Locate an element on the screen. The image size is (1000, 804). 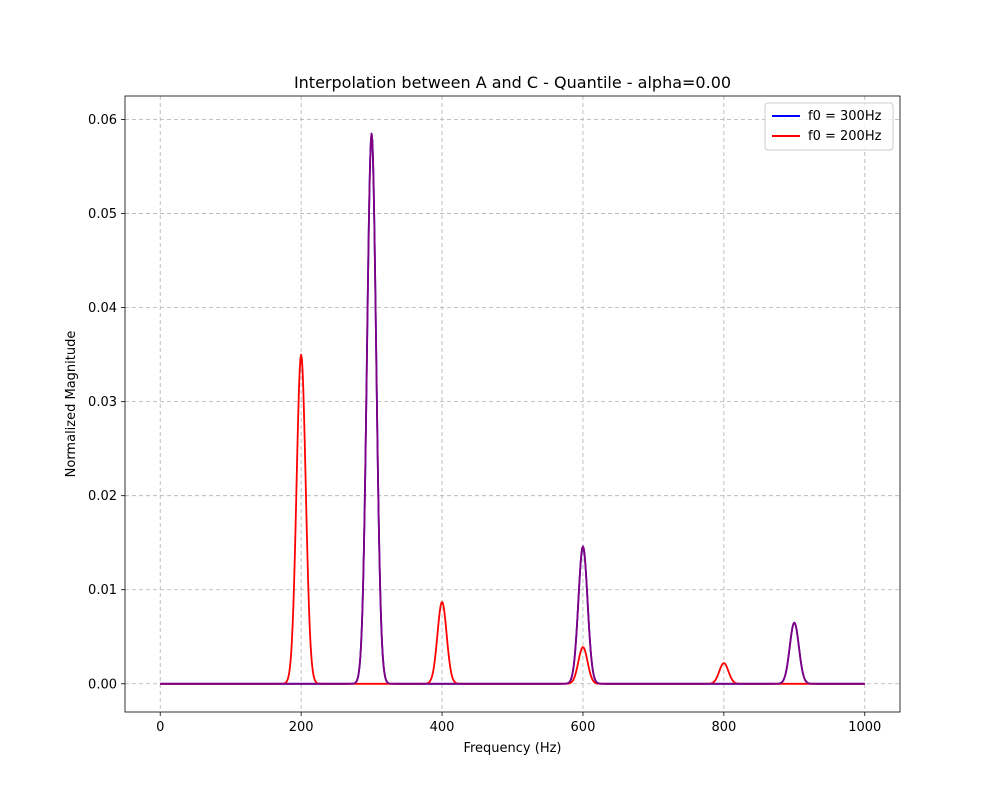
x-tick-label: 200 is located at coordinates (301, 727).